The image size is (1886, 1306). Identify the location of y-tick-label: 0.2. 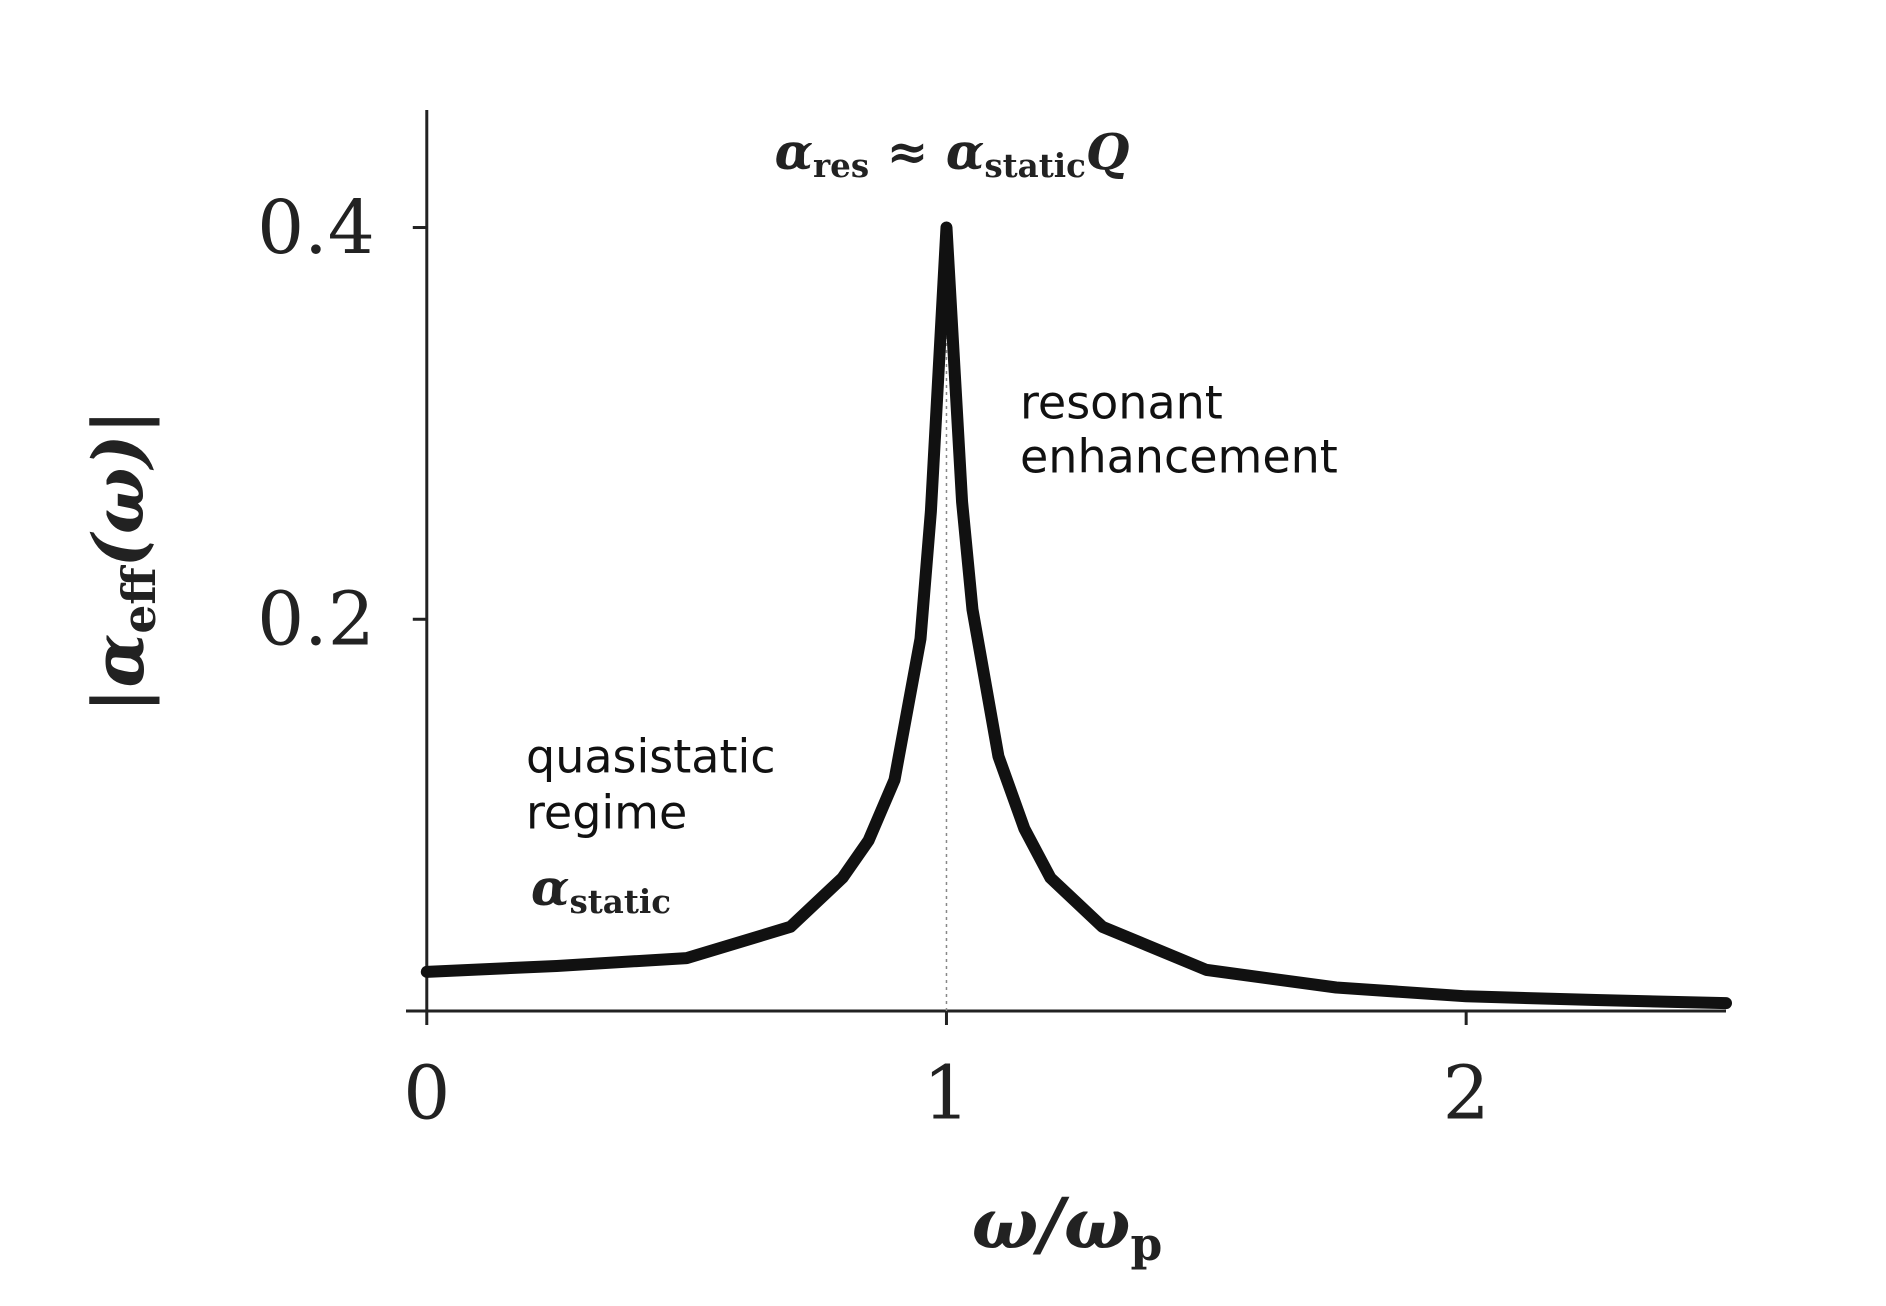
(316, 620).